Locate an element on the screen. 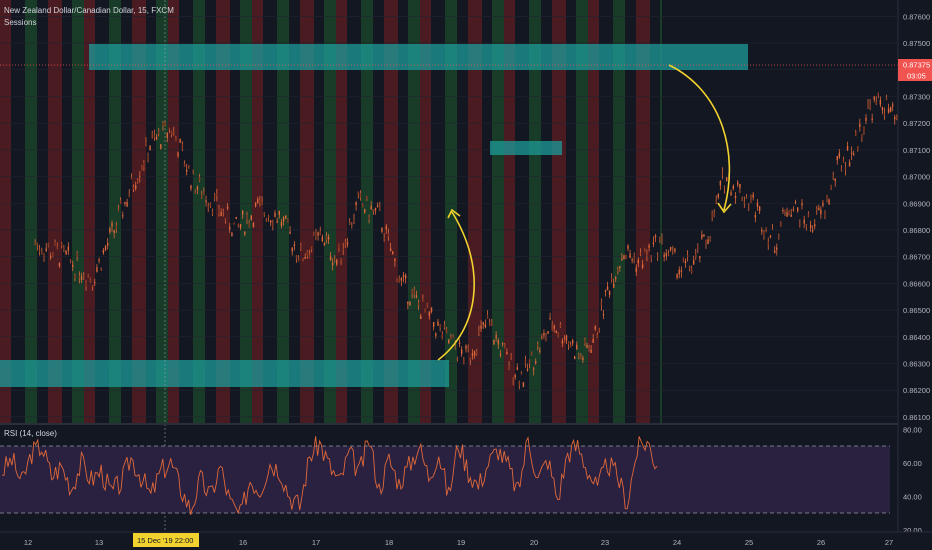 Image resolution: width=932 pixels, height=550 pixels. price-tick-label: 0.86400 is located at coordinates (916, 337).